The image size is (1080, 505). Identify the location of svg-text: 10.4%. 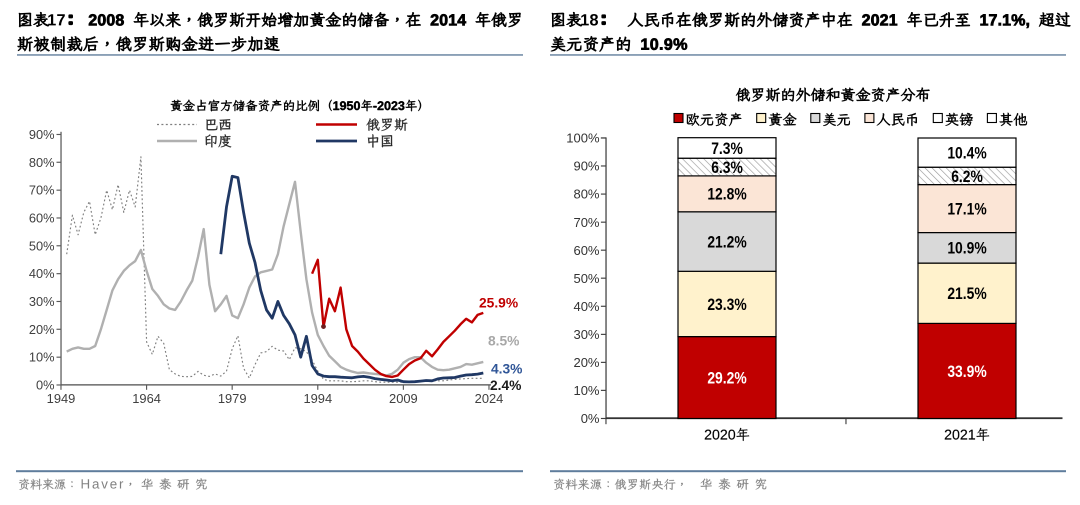
(966, 153).